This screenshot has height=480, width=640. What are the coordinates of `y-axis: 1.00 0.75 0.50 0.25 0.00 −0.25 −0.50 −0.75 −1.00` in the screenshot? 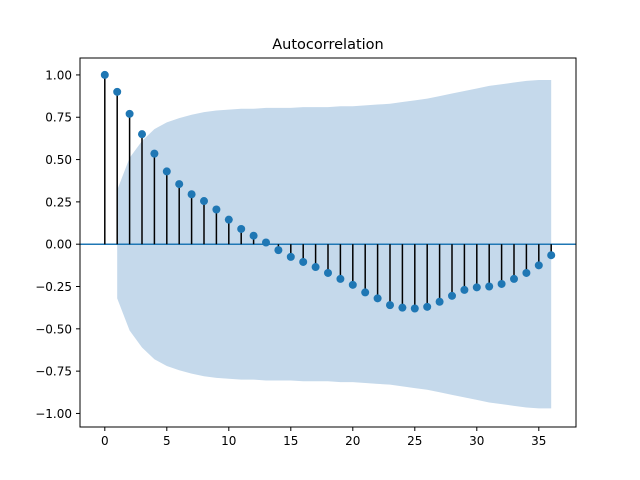 It's located at (57, 244).